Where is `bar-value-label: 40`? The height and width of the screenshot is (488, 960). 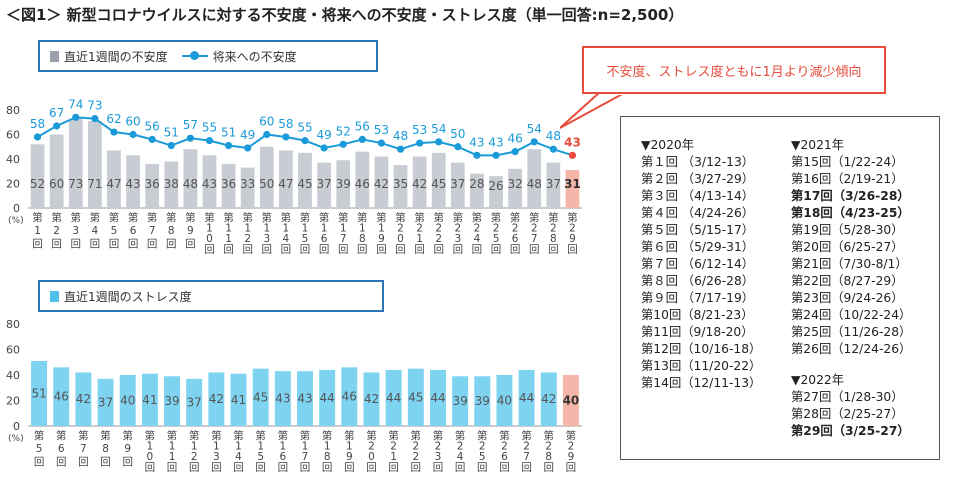 bar-value-label: 40 is located at coordinates (504, 401).